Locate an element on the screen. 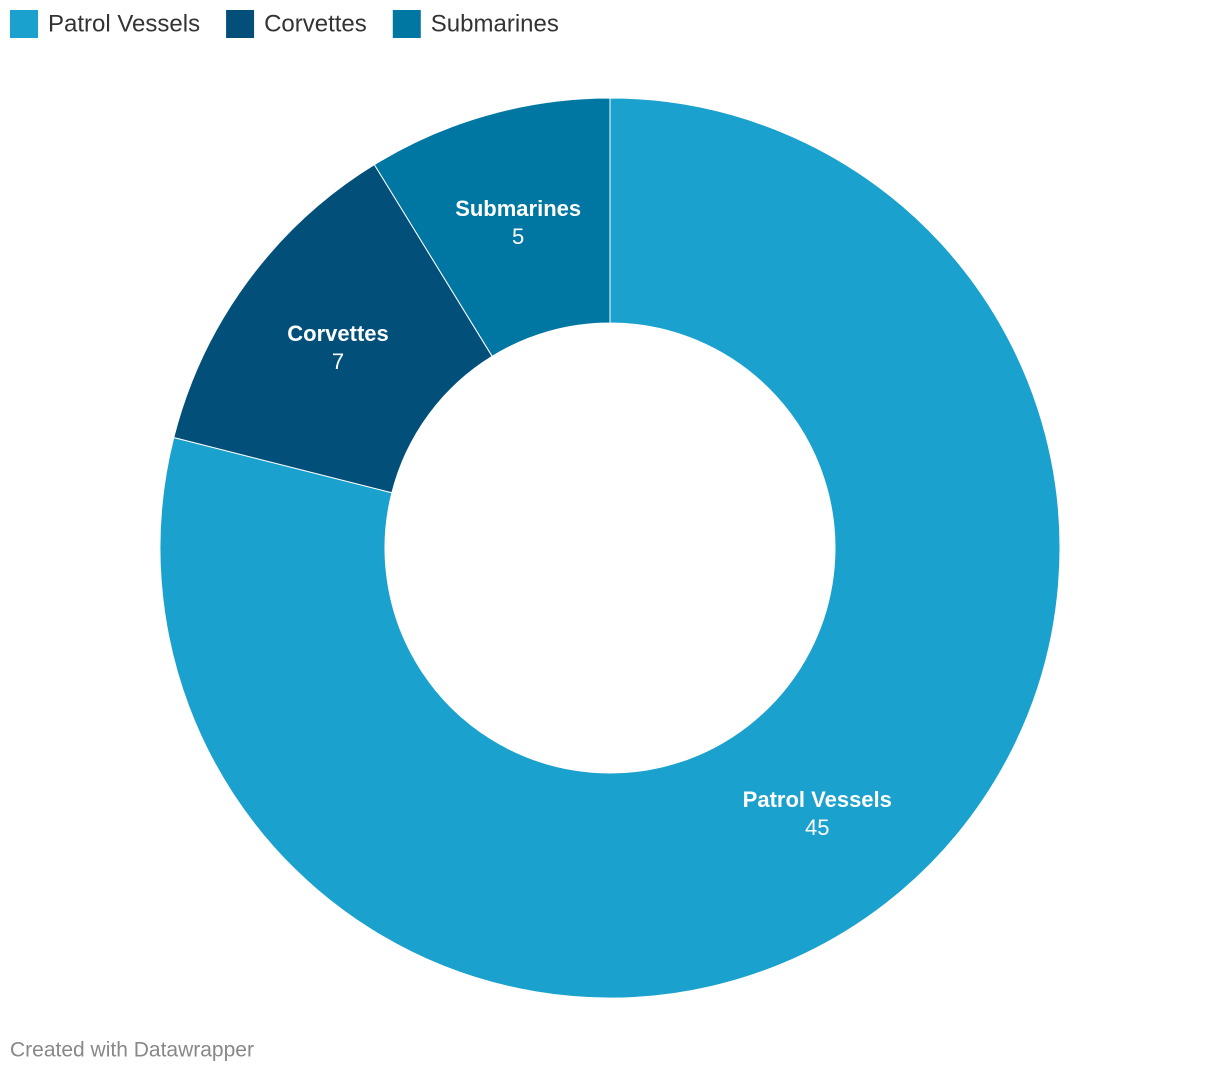 This screenshot has height=1079, width=1220. slice-value: 5 is located at coordinates (518, 236).